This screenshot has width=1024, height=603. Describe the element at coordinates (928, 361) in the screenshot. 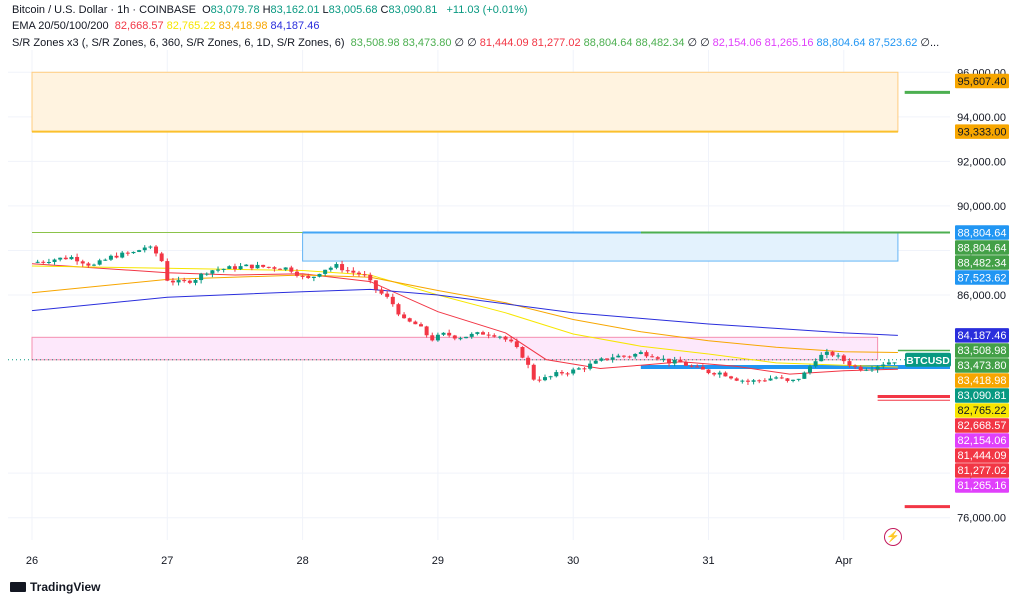

I see `symbol-tag: BTCUSD` at that location.